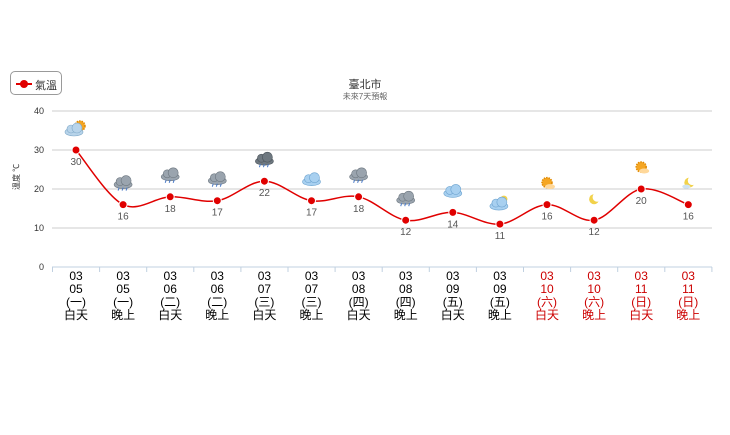  I want to click on y-tick-label: 30, so click(39, 150).